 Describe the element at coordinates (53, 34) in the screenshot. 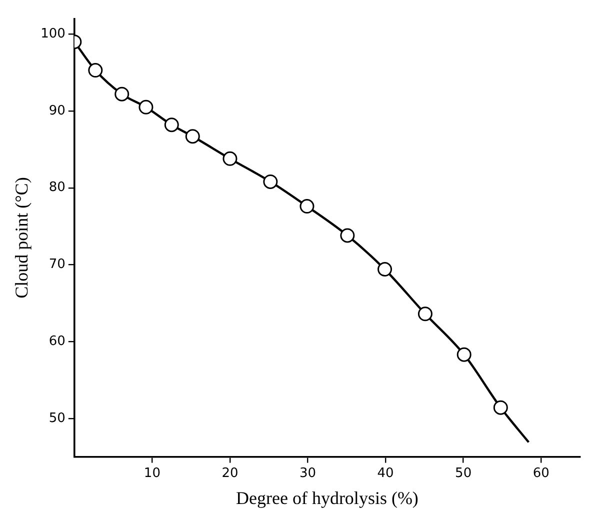

I see `y-tick-label: 100` at that location.